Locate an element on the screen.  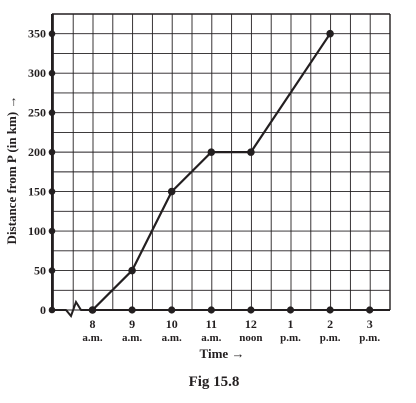
y-tick-label: 350 is located at coordinates (37, 34).